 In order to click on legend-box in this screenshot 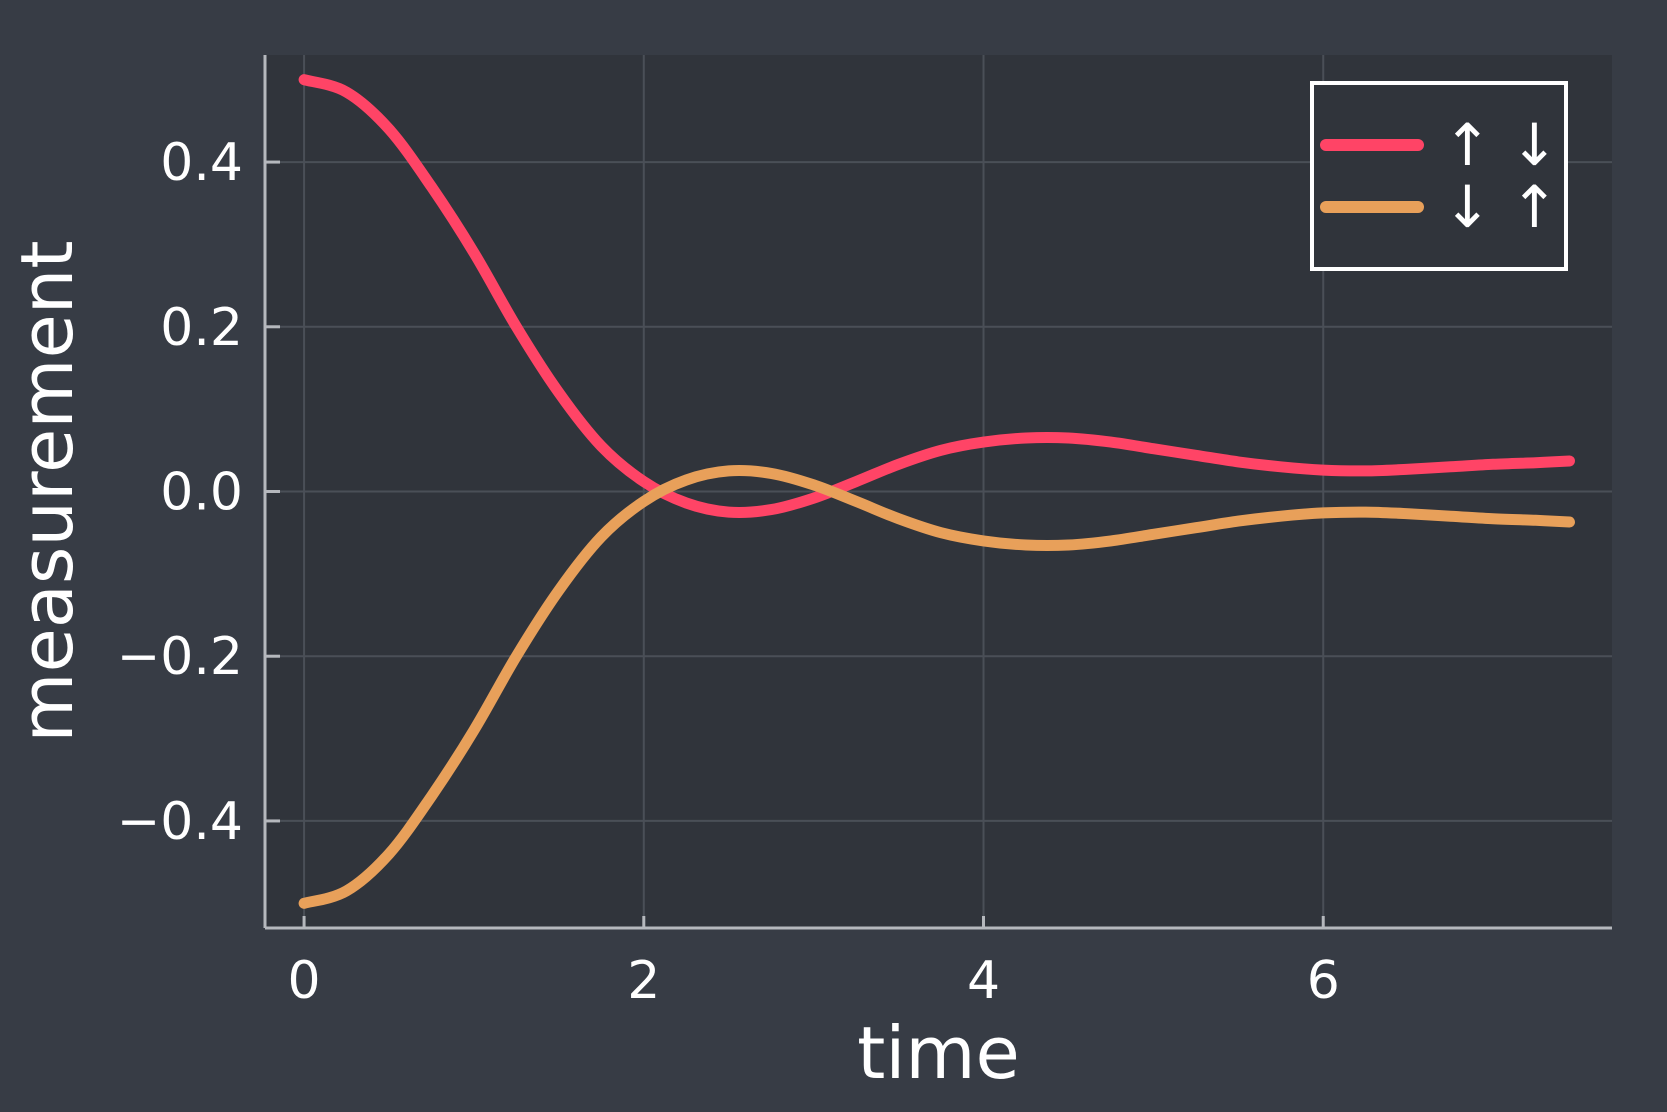, I will do `click(1439, 176)`.